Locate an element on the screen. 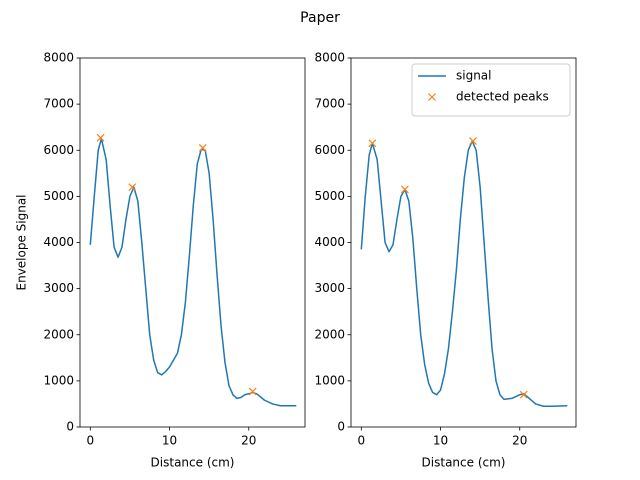 The height and width of the screenshot is (480, 640). legend: signal detected peaks is located at coordinates (491, 90).